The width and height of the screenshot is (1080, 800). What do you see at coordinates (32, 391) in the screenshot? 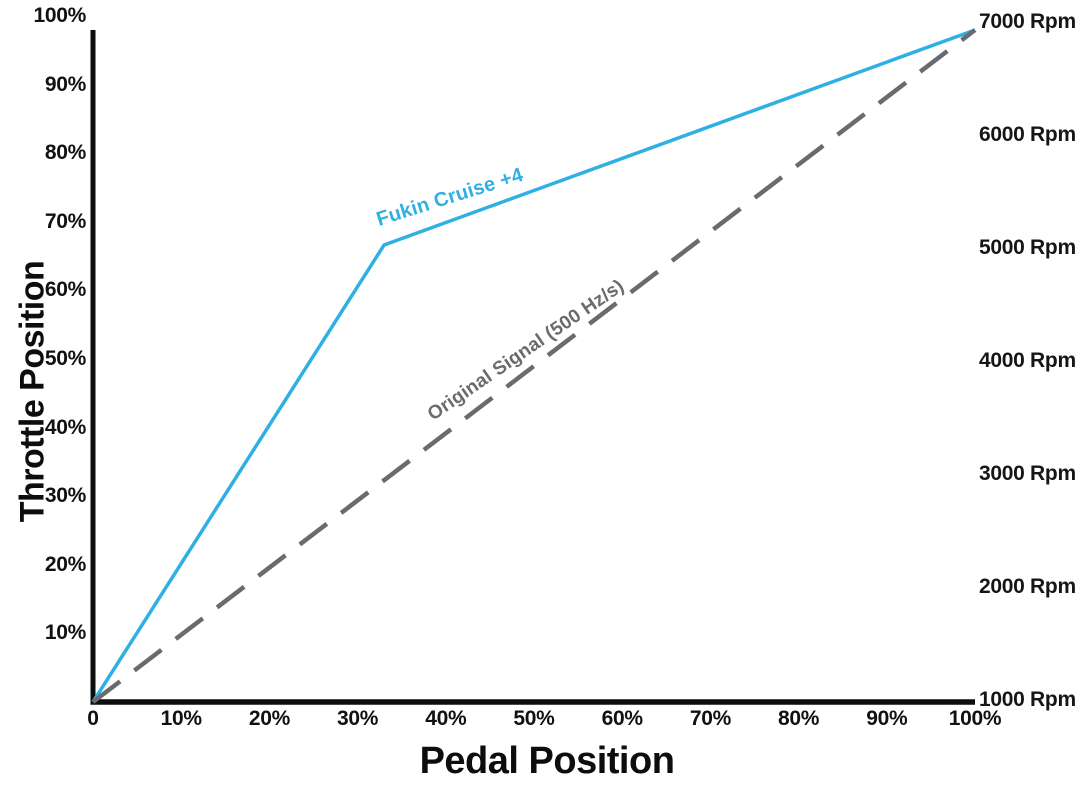
I see `y-axis-title: Throttle Position` at bounding box center [32, 391].